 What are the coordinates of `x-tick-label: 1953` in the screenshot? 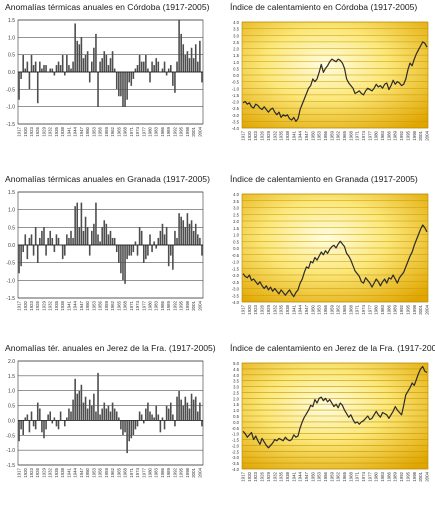 It's located at (93, 472).